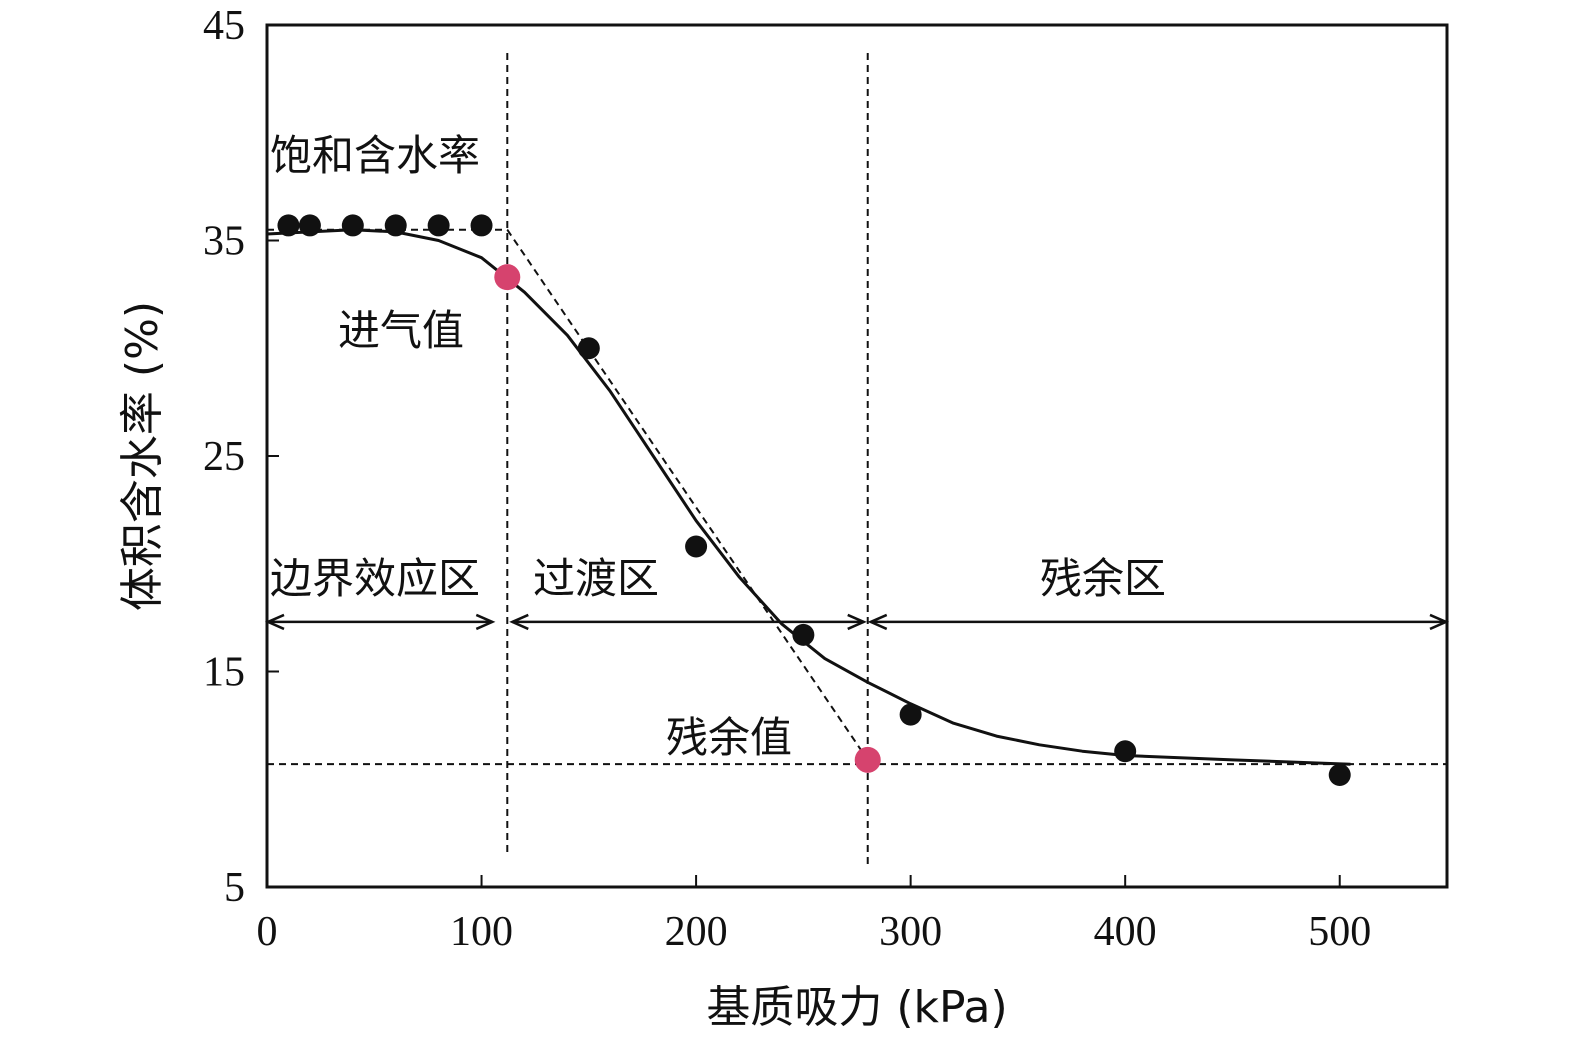  What do you see at coordinates (1103, 578) in the screenshot?
I see `label-zone-residual: 残余区` at bounding box center [1103, 578].